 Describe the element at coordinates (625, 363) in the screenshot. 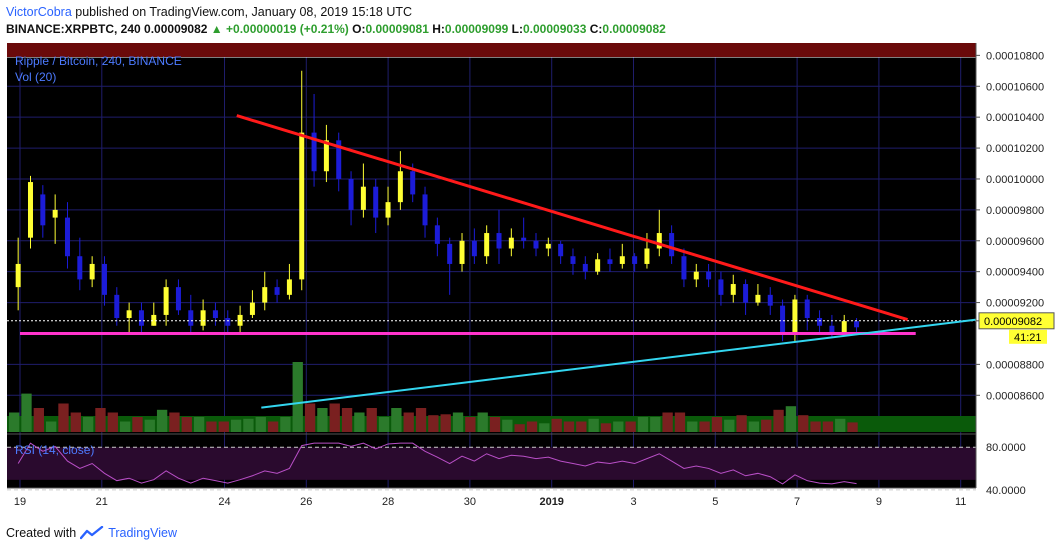

I see `rising-support-line` at that location.